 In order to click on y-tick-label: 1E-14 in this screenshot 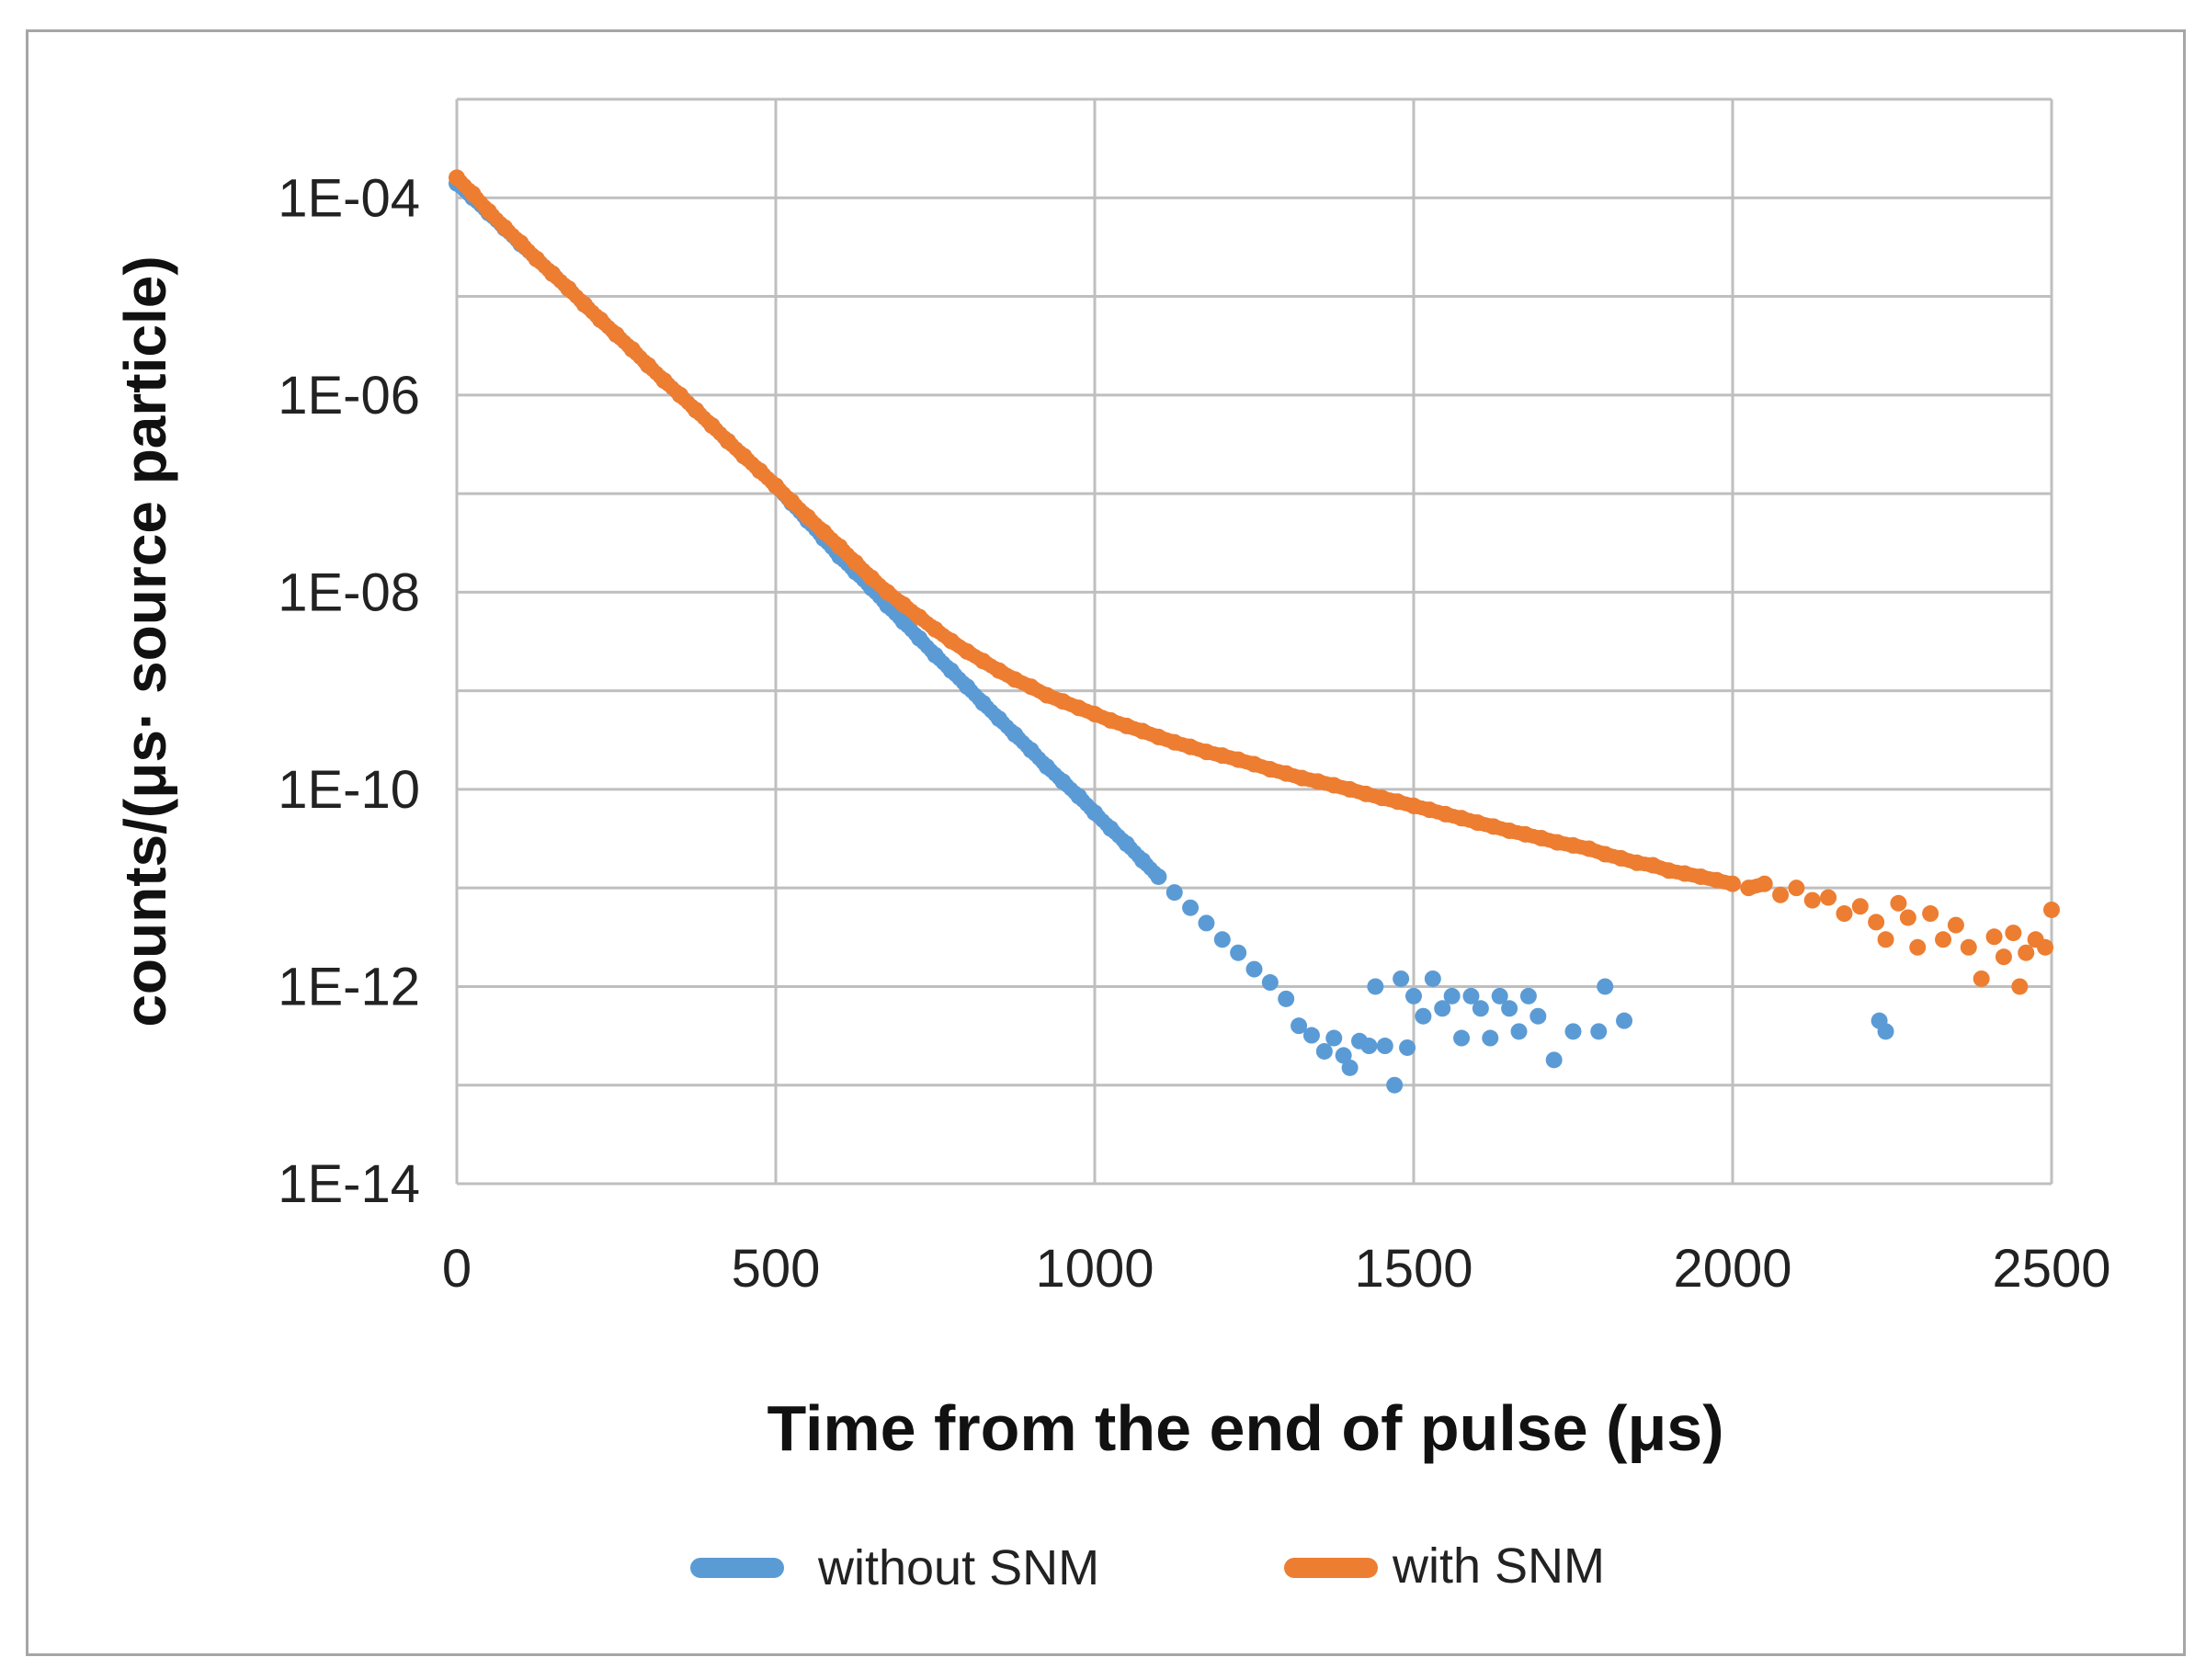, I will do `click(349, 1184)`.